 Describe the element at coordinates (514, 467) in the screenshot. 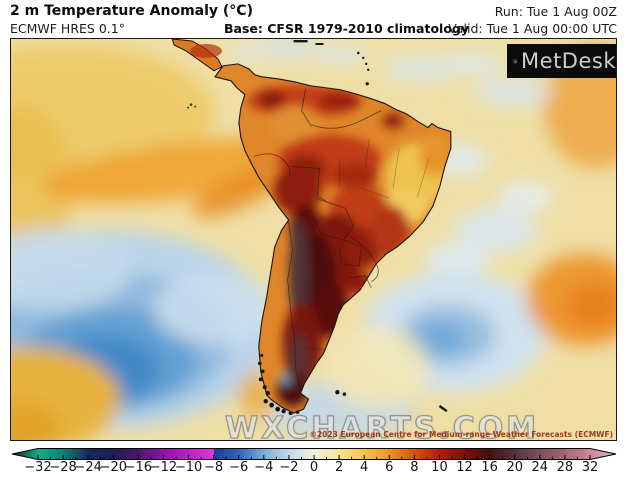

I see `colorbar-tick-label: 20` at that location.